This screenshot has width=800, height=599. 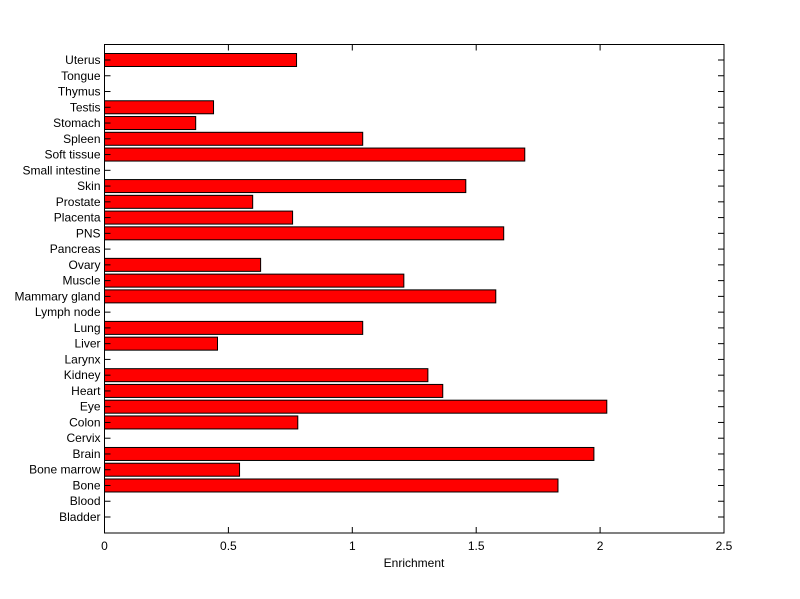 What do you see at coordinates (476, 546) in the screenshot?
I see `x-tick-label: 1.5` at bounding box center [476, 546].